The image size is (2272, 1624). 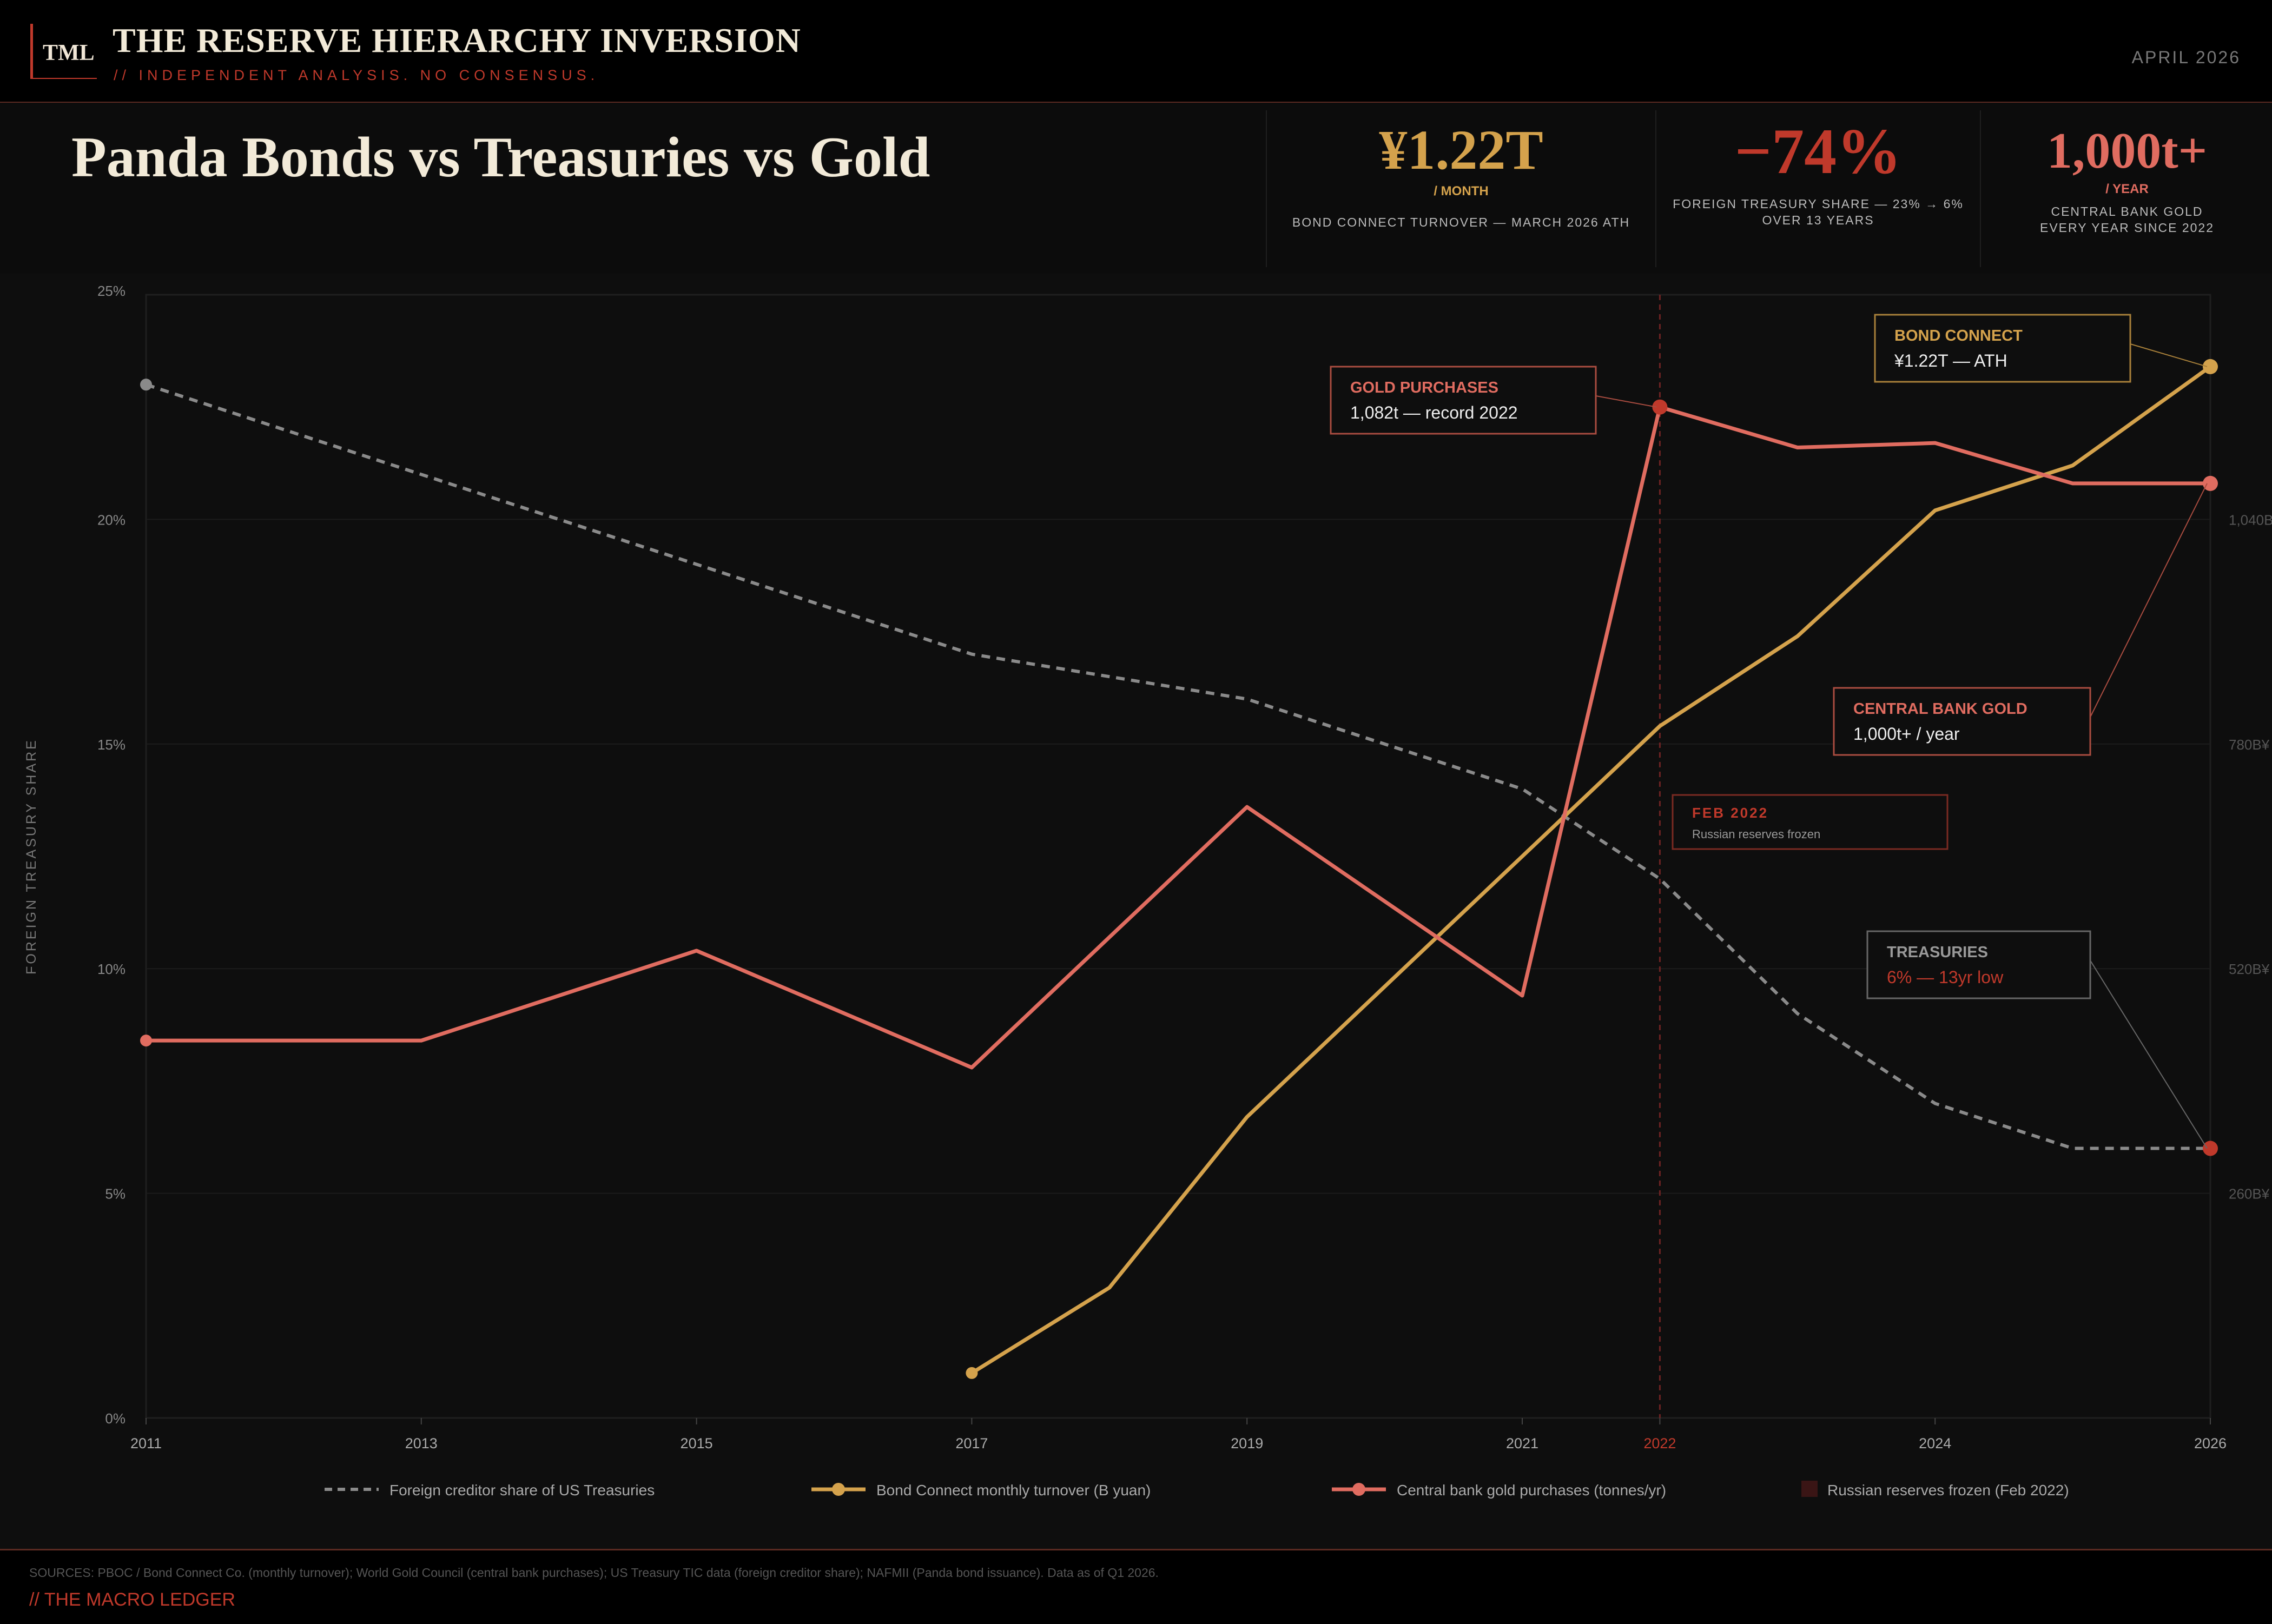 I want to click on bond-connect-end-point, so click(x=2210, y=366).